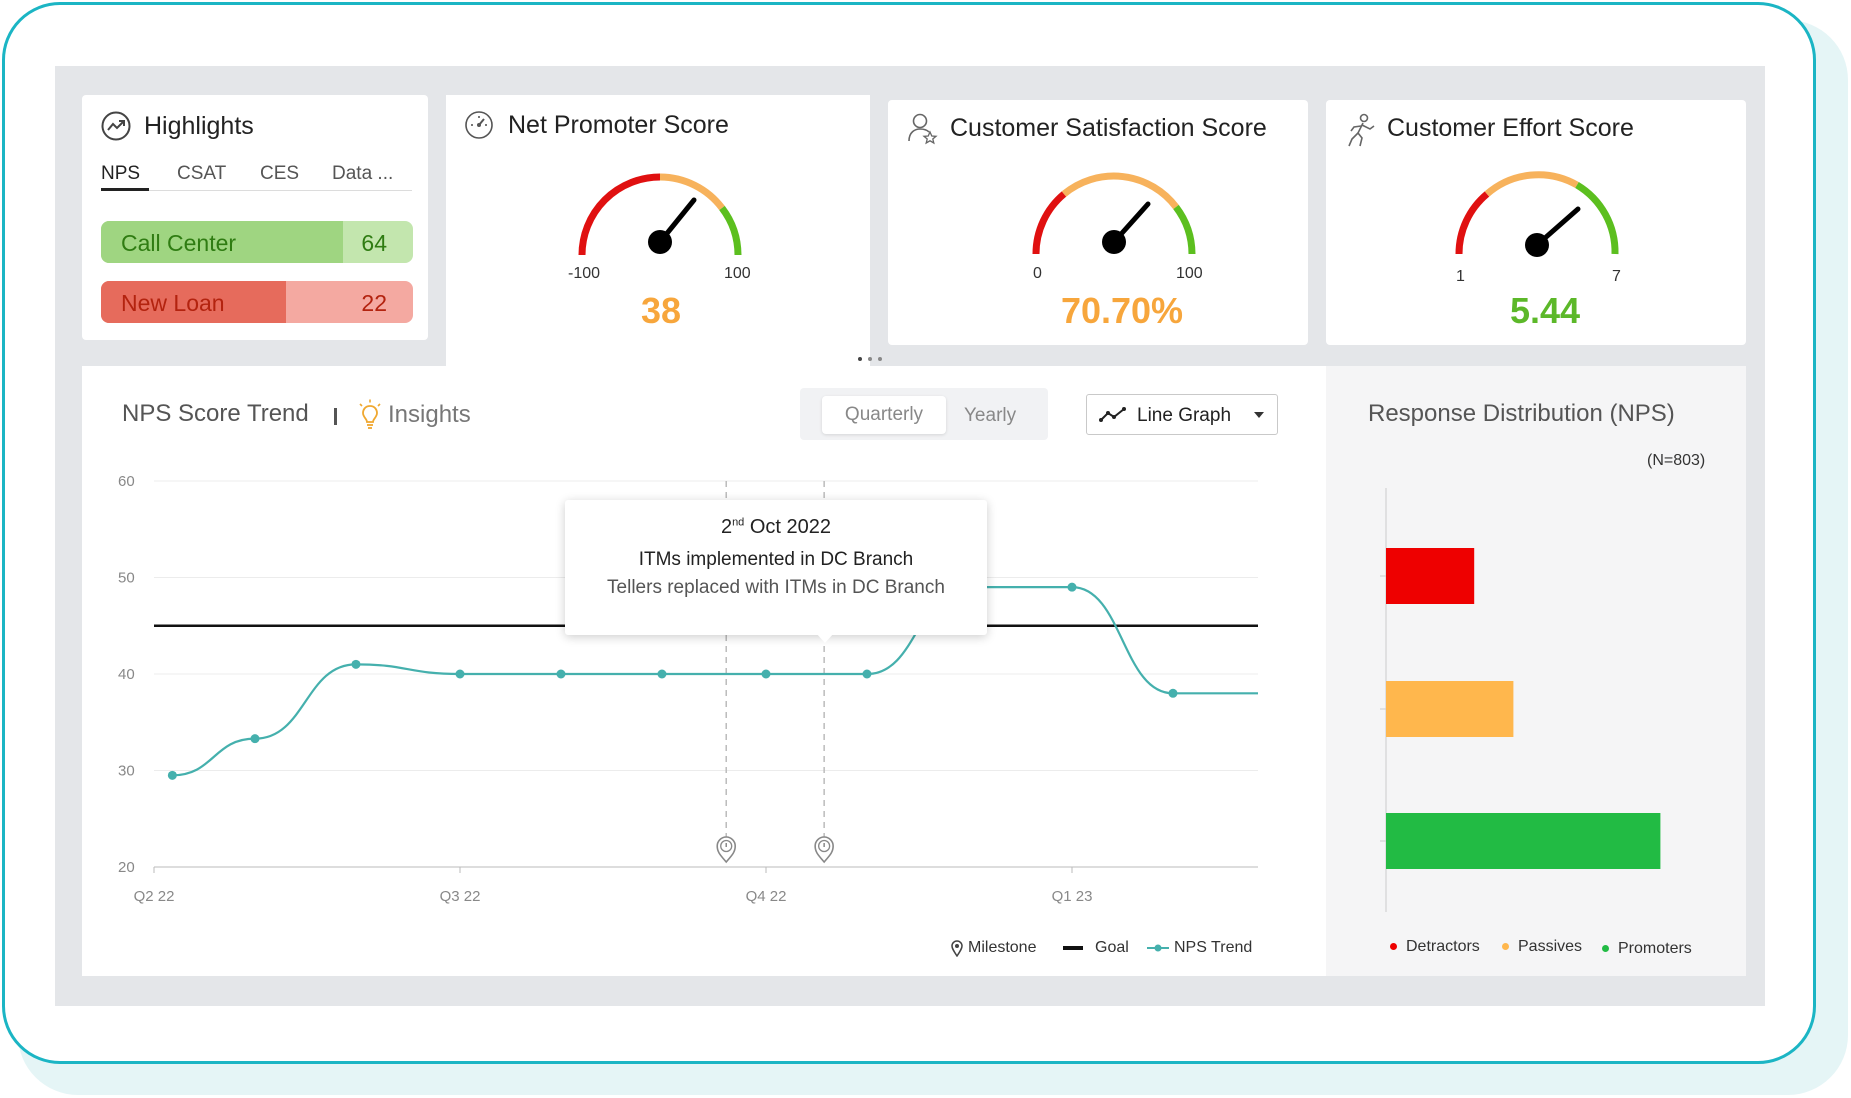 Image resolution: width=1851 pixels, height=1098 pixels. Describe the element at coordinates (1189, 273) in the screenshot. I see `csat-max-label: 100` at that location.